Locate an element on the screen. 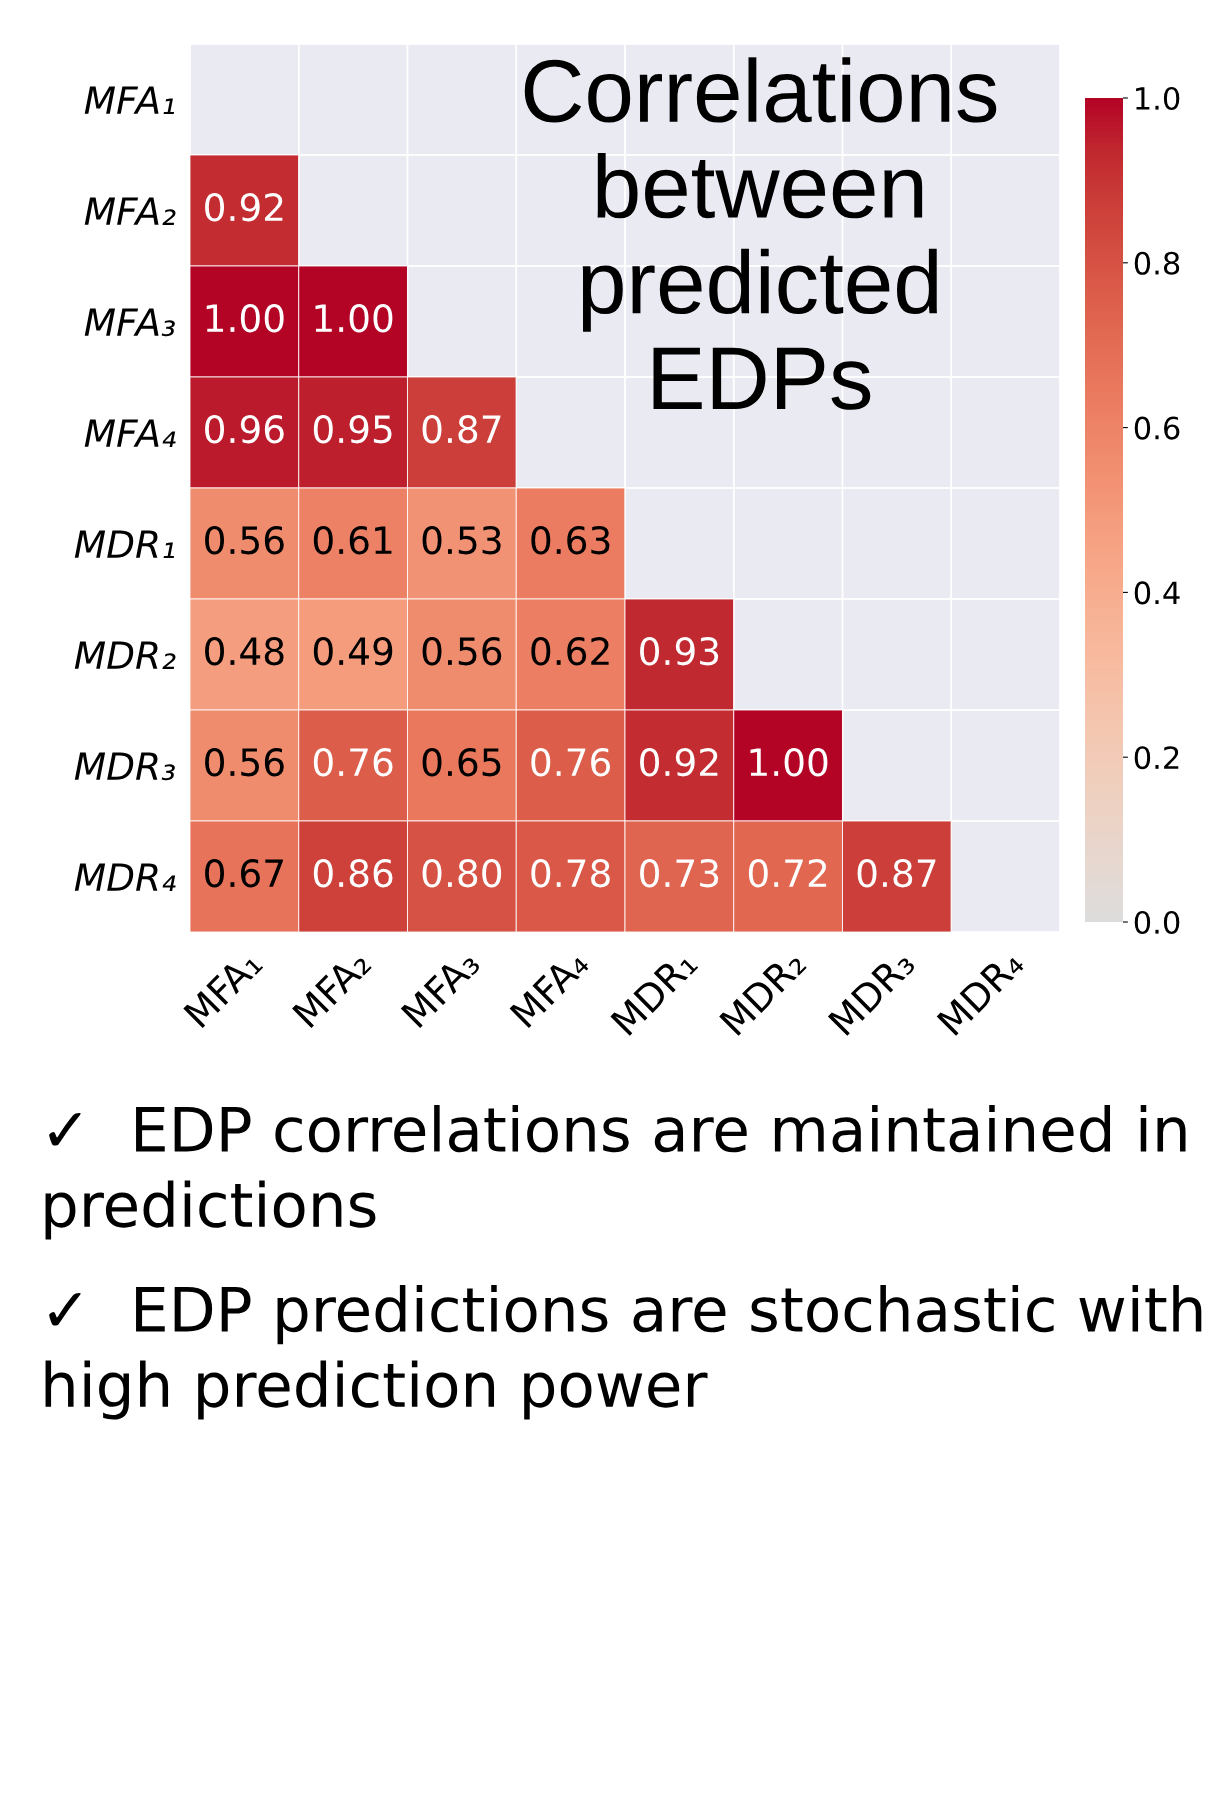 This screenshot has width=1214, height=1807. color-bar-label: 1.0 is located at coordinates (1158, 98).